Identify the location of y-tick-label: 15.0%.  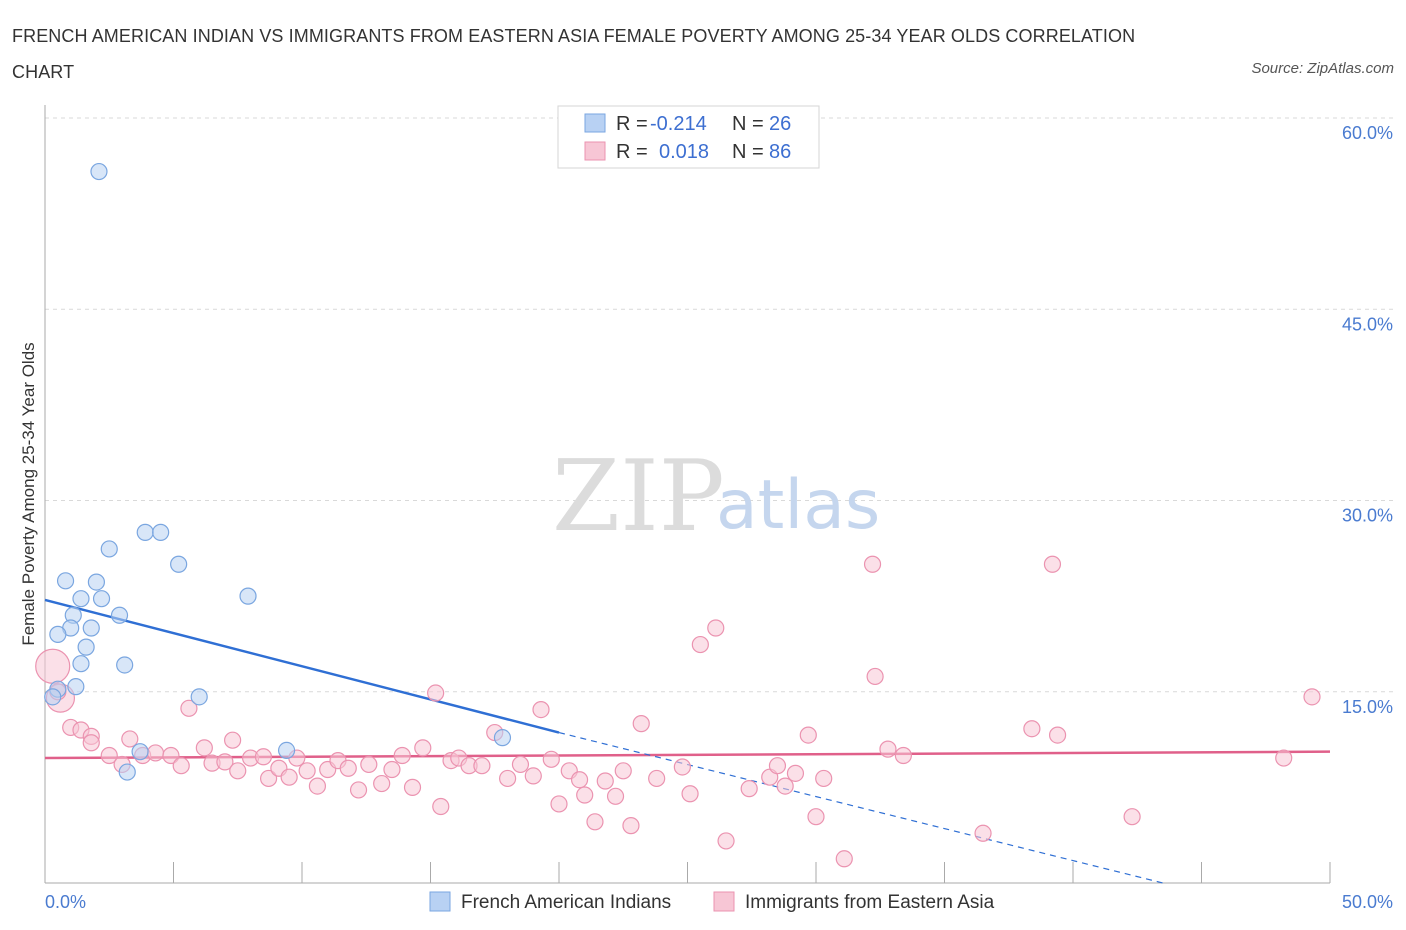
(1367, 707).